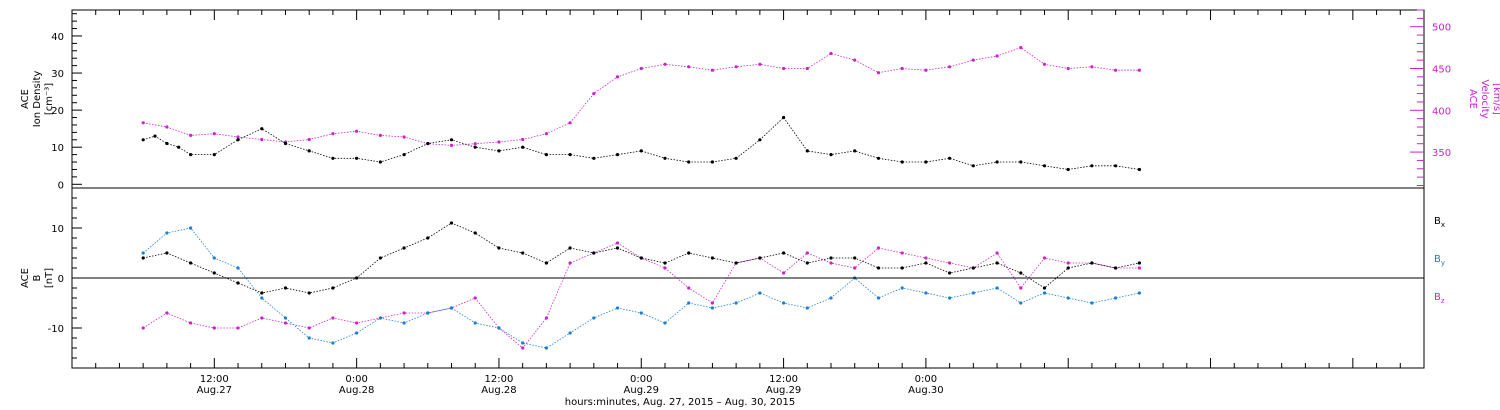 The width and height of the screenshot is (1500, 410). What do you see at coordinates (25, 278) in the screenshot?
I see `bottom-ylabel-line1: ACE` at bounding box center [25, 278].